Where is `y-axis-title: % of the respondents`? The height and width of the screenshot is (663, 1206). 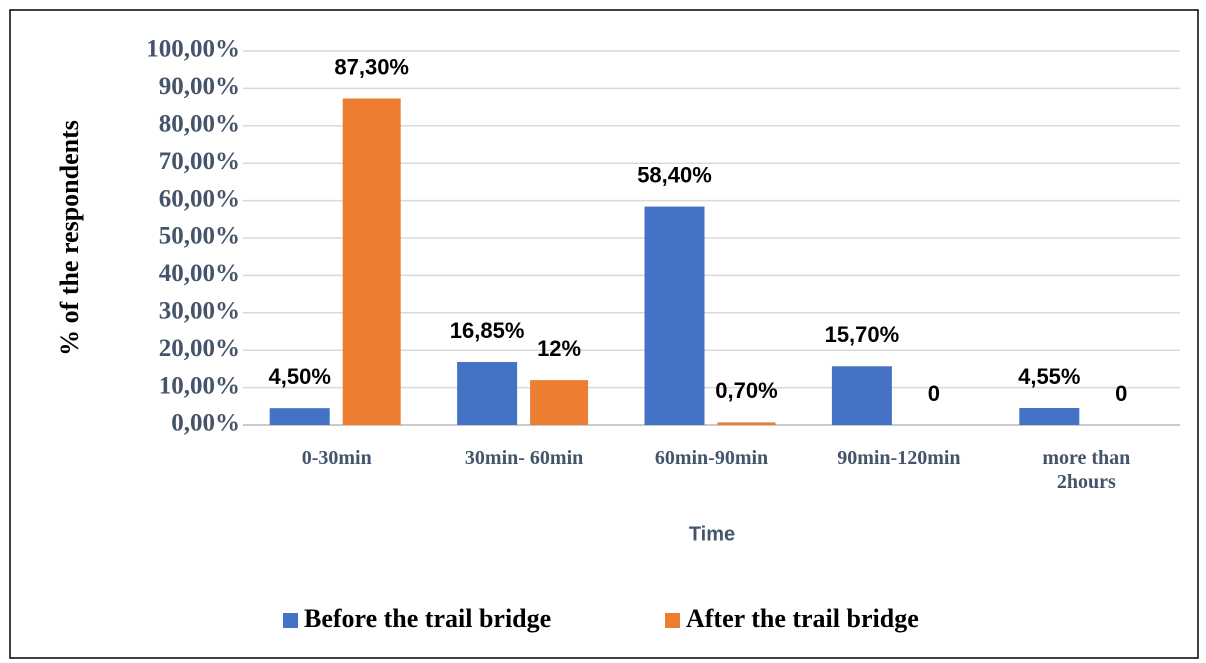 y-axis-title: % of the respondents is located at coordinates (69, 238).